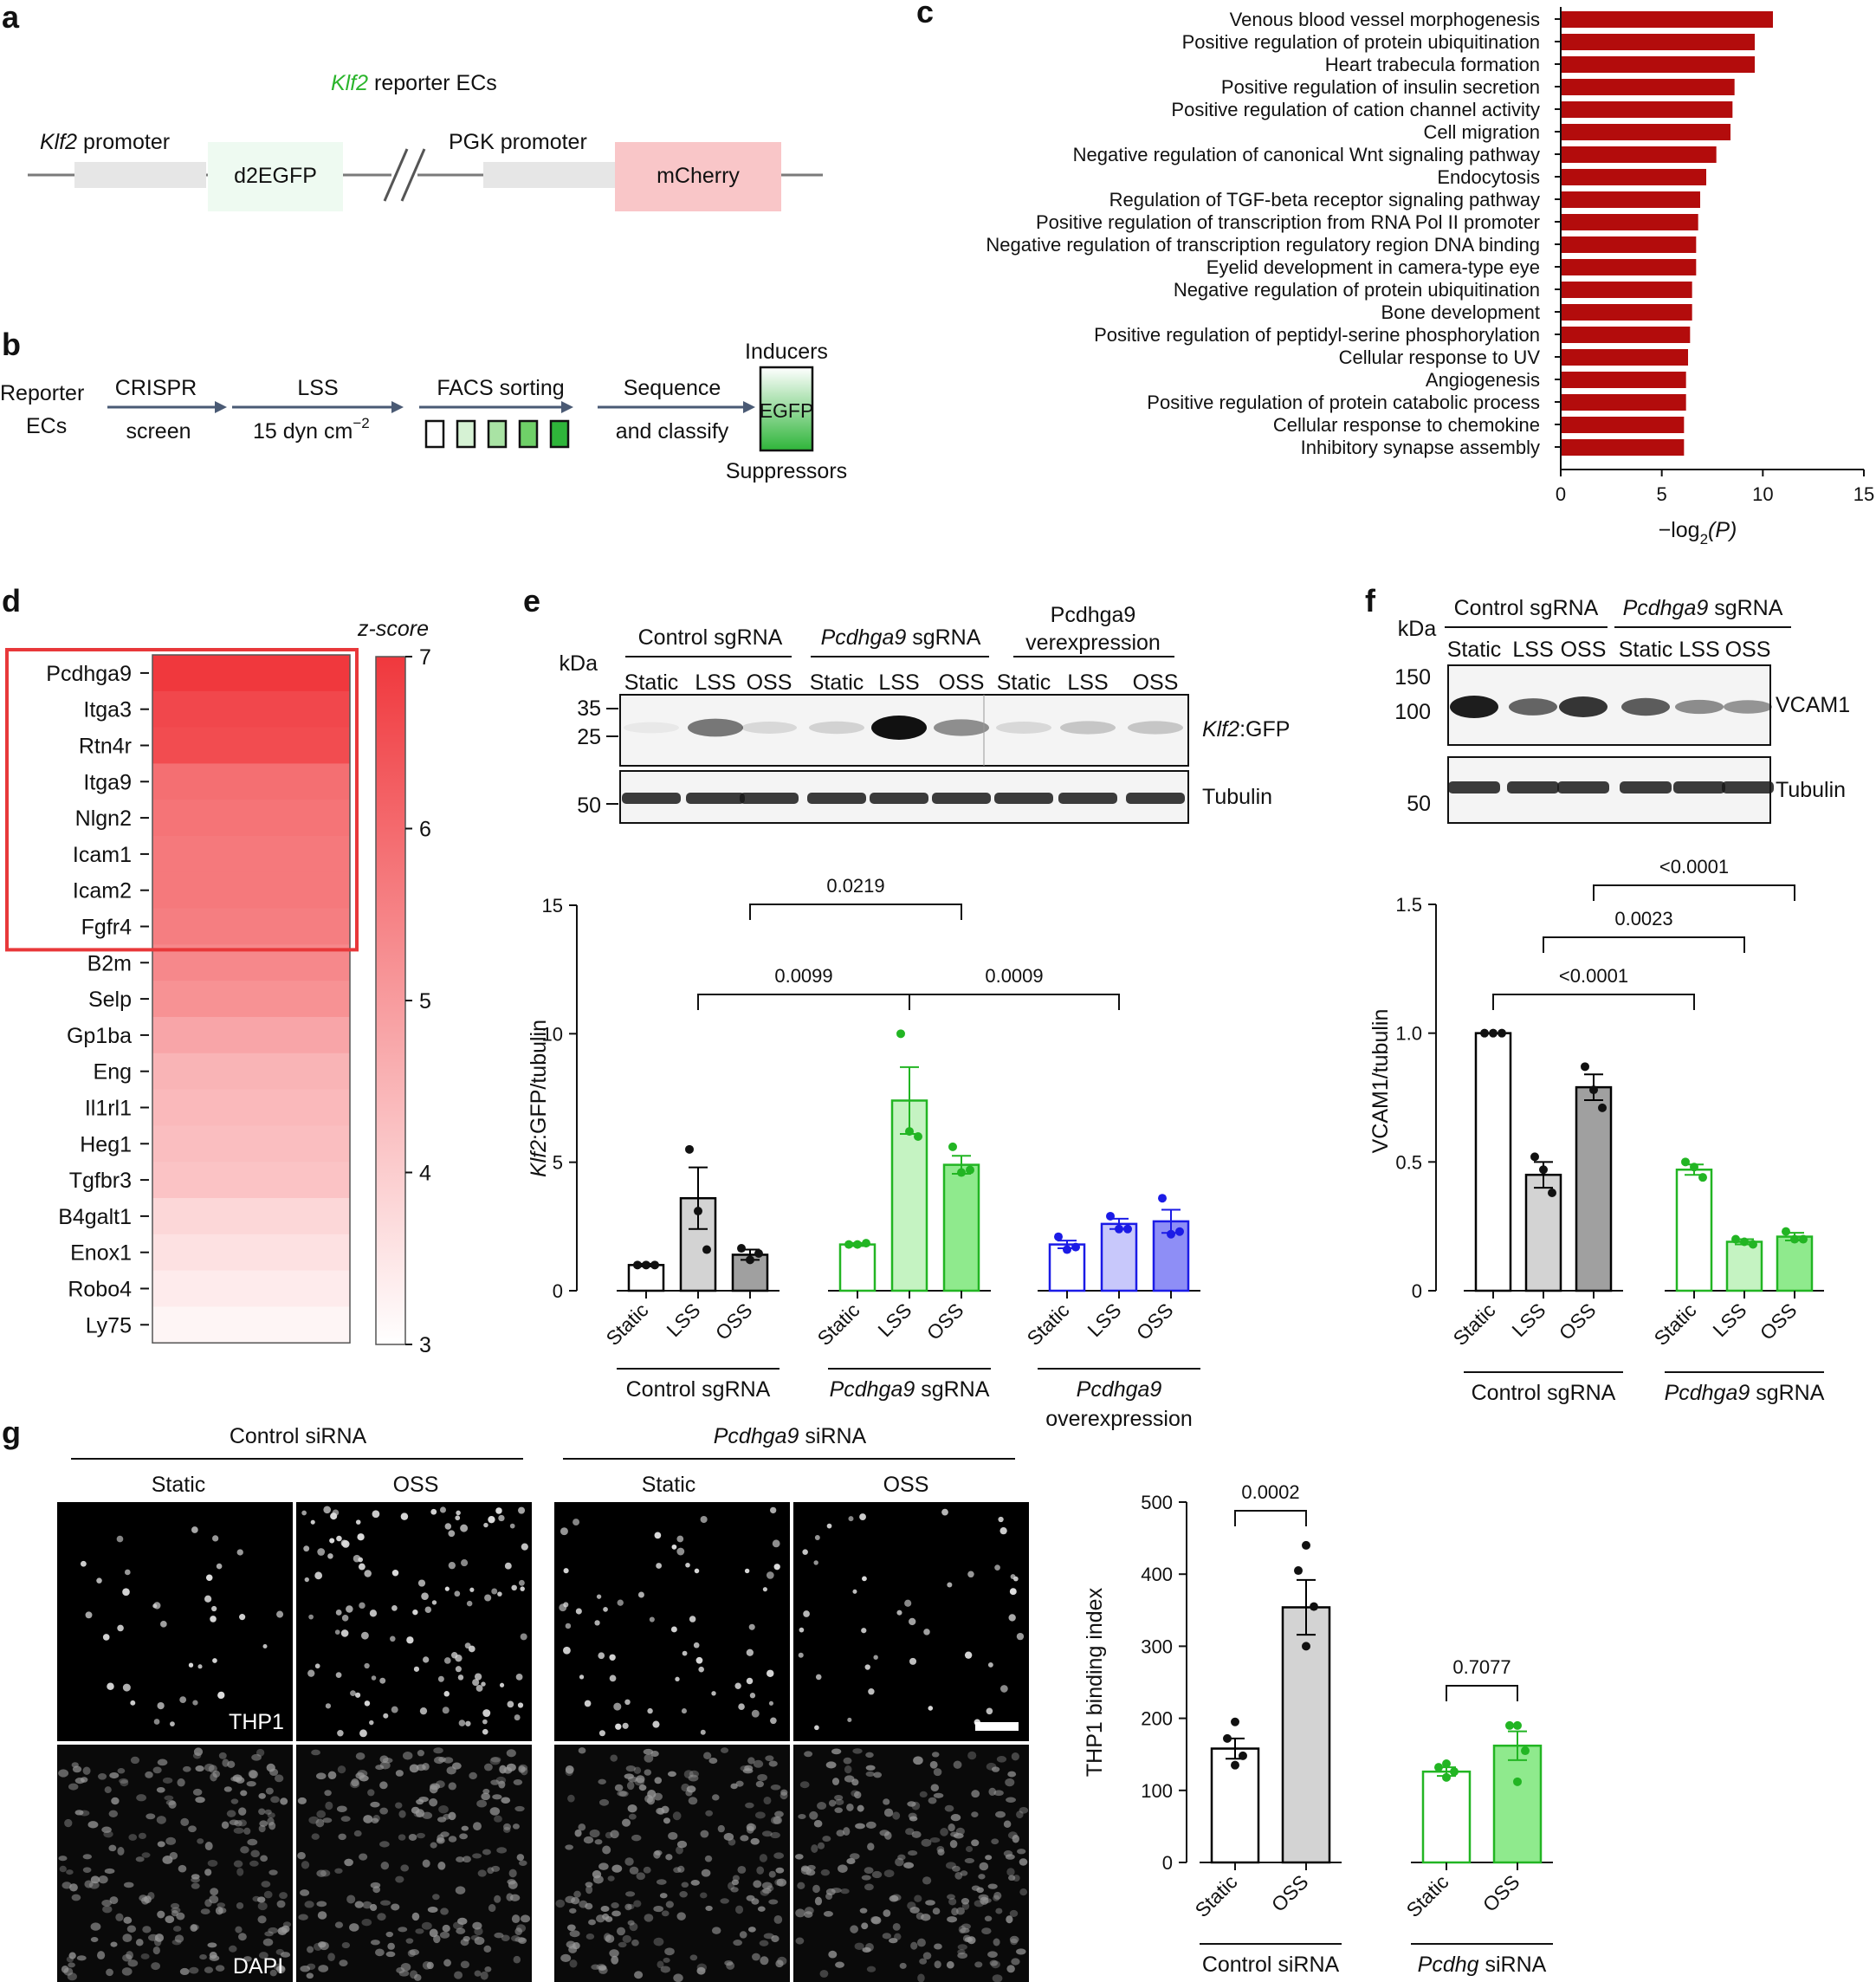  I want to click on blot-f-lane-0: Static, so click(1474, 650).